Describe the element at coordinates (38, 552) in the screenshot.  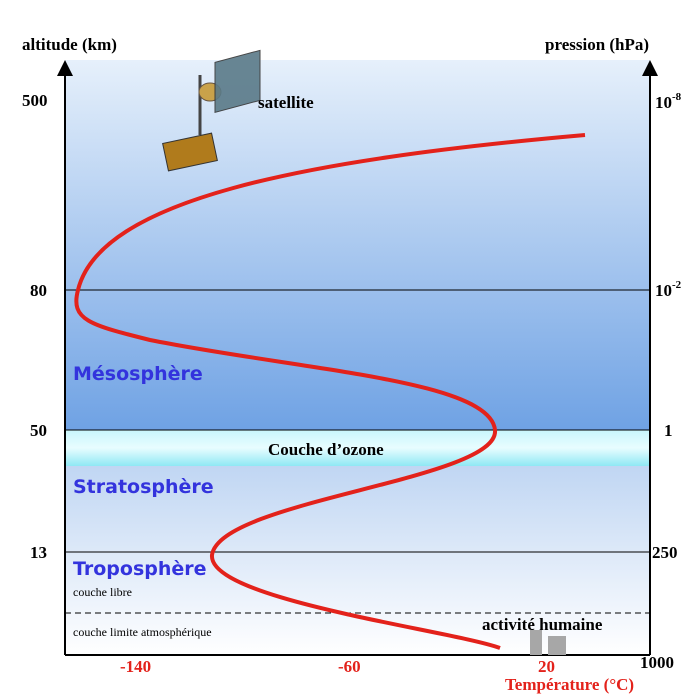
I see `altitude-tick: 13` at that location.